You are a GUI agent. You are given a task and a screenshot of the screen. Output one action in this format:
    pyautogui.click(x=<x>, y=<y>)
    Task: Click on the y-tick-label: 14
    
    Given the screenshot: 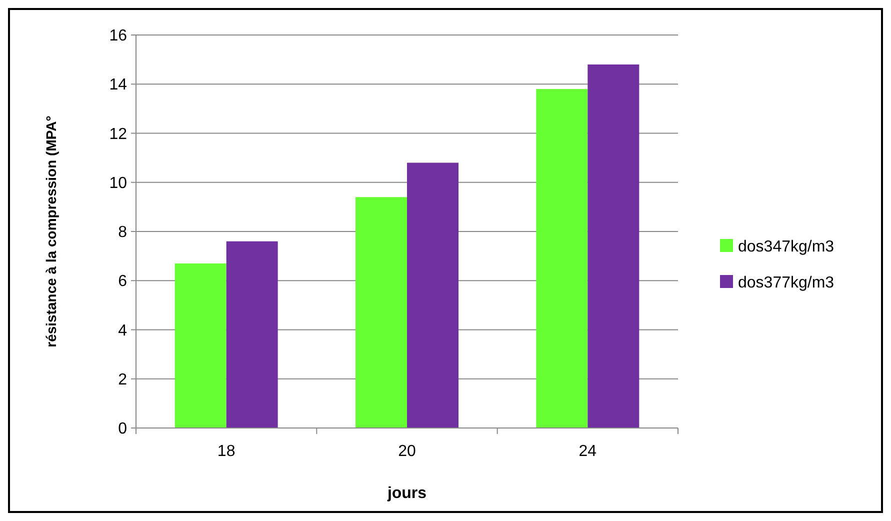 What is the action you would take?
    pyautogui.click(x=118, y=85)
    